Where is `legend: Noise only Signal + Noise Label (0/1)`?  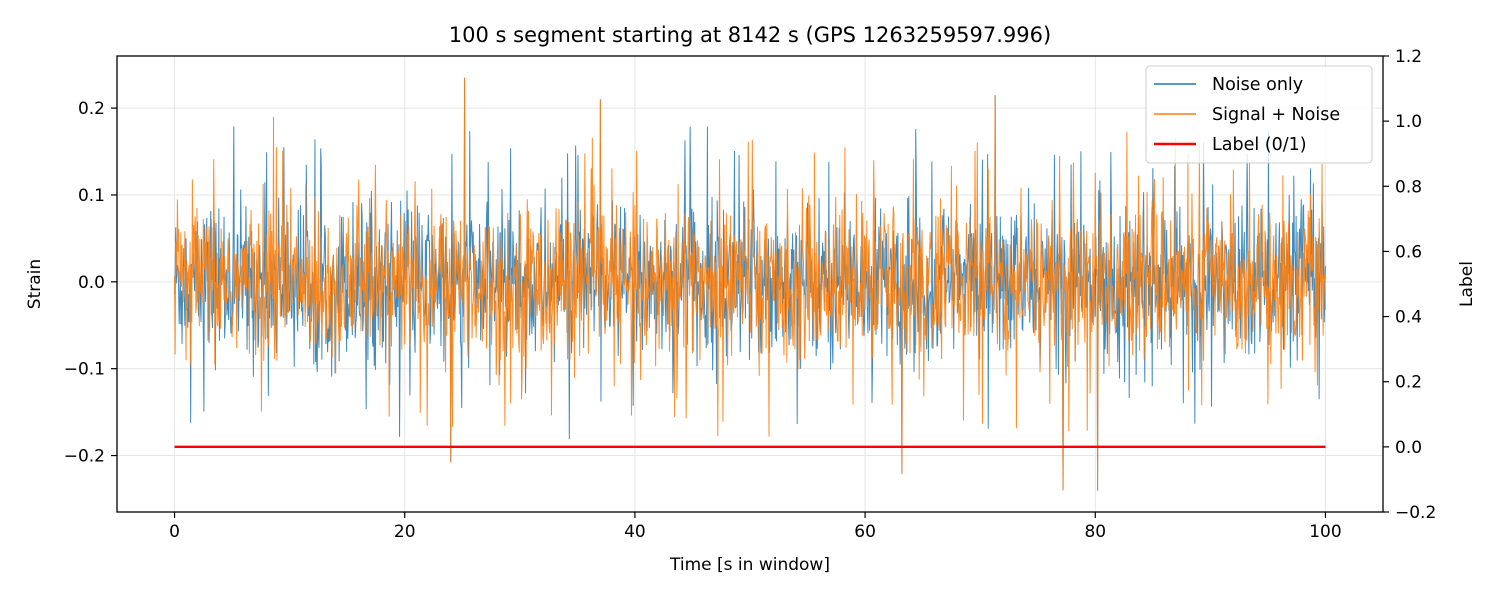
legend: Noise only Signal + Noise Label (0/1) is located at coordinates (1259, 114).